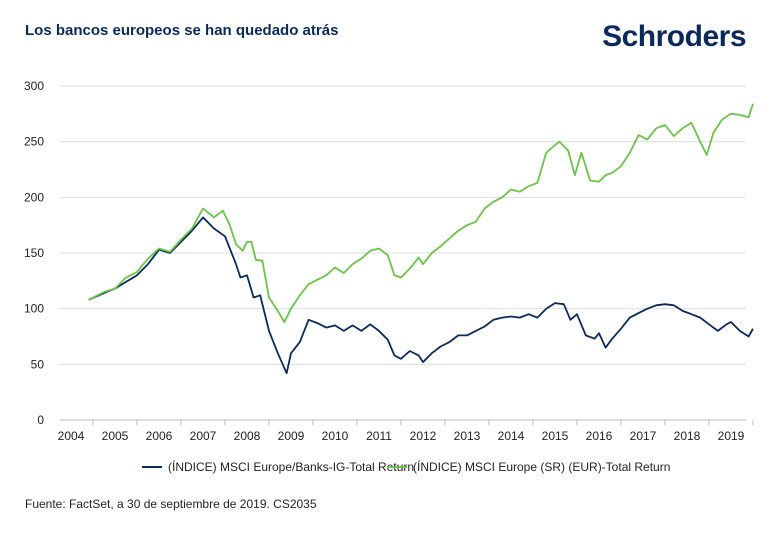 The image size is (770, 534). What do you see at coordinates (34, 253) in the screenshot?
I see `y-tick-label: 150` at bounding box center [34, 253].